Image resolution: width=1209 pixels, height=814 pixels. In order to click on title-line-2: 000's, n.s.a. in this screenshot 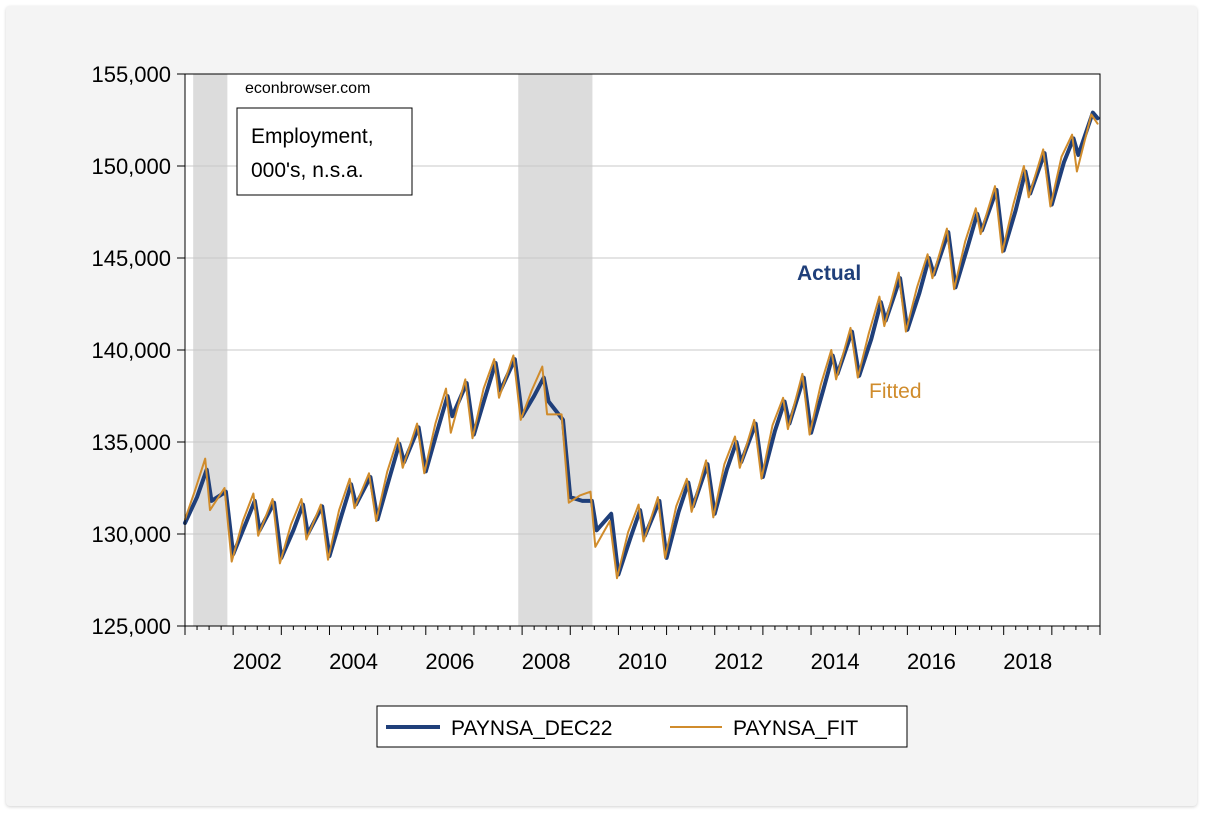, I will do `click(307, 170)`.